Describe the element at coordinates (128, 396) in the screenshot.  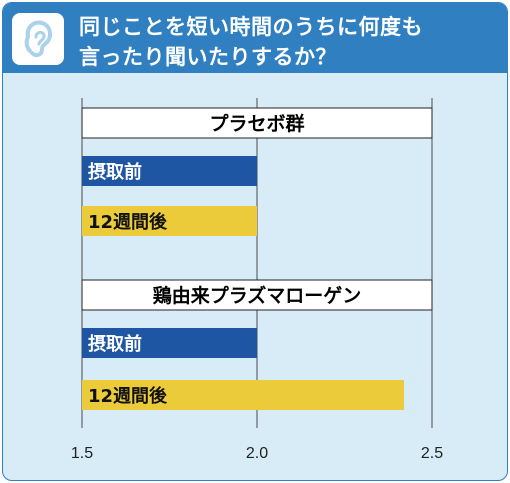
I see `bar-label-1-1: 12週間後` at that location.